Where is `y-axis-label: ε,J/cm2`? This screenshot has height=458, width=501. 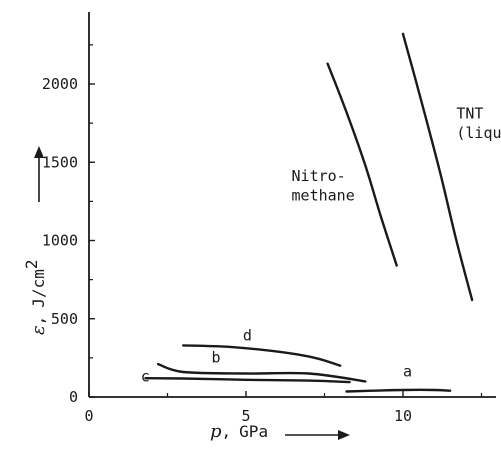
y-axis-label: ε,J/cm2 is located at coordinates (35, 297).